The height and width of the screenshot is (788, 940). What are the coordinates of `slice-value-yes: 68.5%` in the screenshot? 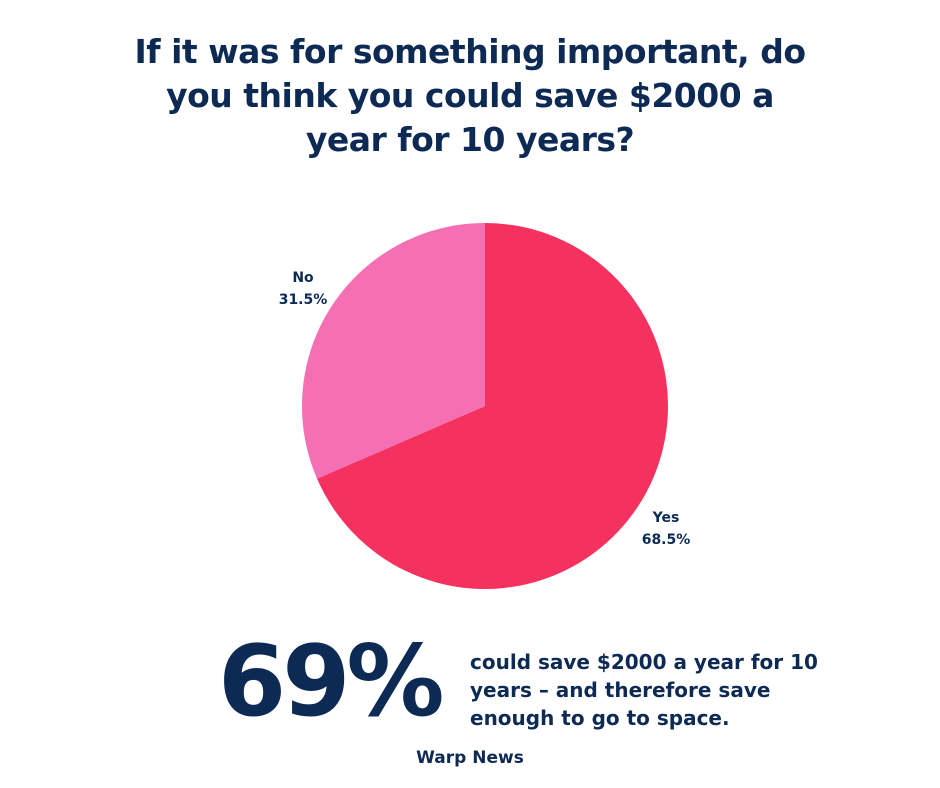 It's located at (666, 540).